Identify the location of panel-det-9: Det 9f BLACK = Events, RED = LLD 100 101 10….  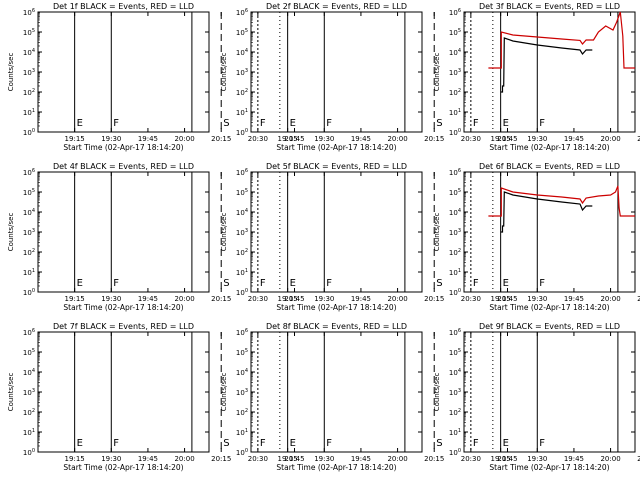
(536, 397).